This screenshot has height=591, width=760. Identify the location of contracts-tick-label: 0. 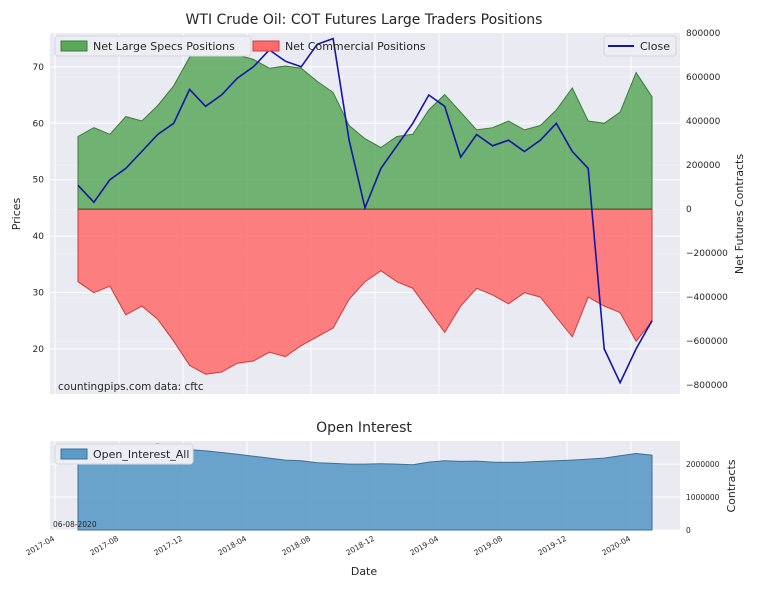
(688, 530).